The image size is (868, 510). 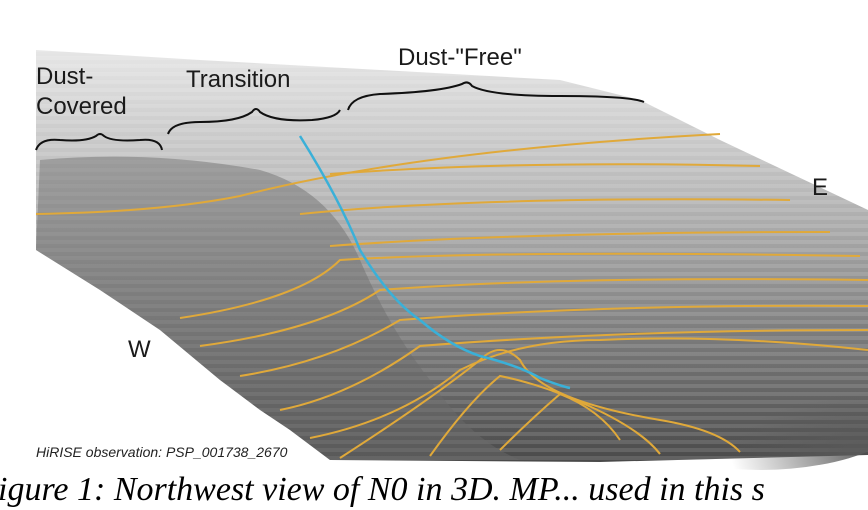 What do you see at coordinates (254, 121) in the screenshot?
I see `brace-transition` at bounding box center [254, 121].